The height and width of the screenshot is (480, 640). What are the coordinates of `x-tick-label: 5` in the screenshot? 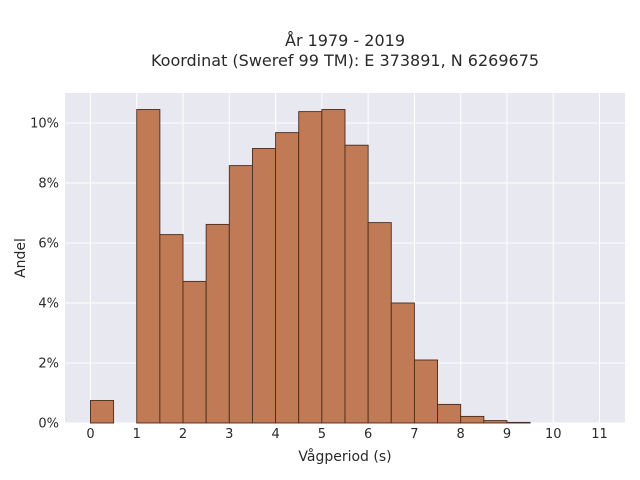 It's located at (322, 434).